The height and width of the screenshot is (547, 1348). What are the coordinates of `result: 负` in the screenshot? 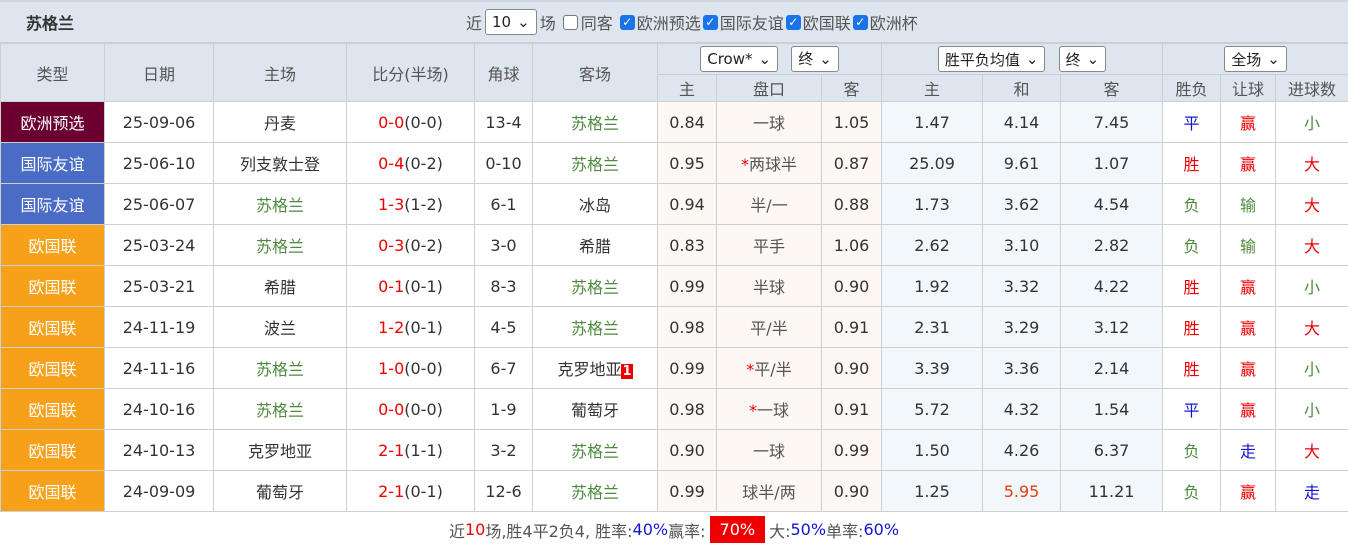 It's located at (1192, 245).